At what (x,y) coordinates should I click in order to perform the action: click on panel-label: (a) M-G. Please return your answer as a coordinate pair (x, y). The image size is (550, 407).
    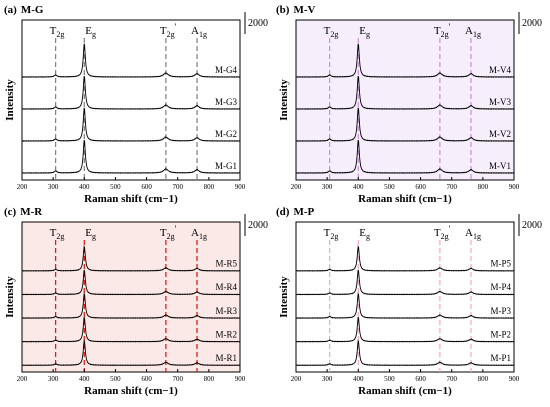
    Looking at the image, I should click on (24, 10).